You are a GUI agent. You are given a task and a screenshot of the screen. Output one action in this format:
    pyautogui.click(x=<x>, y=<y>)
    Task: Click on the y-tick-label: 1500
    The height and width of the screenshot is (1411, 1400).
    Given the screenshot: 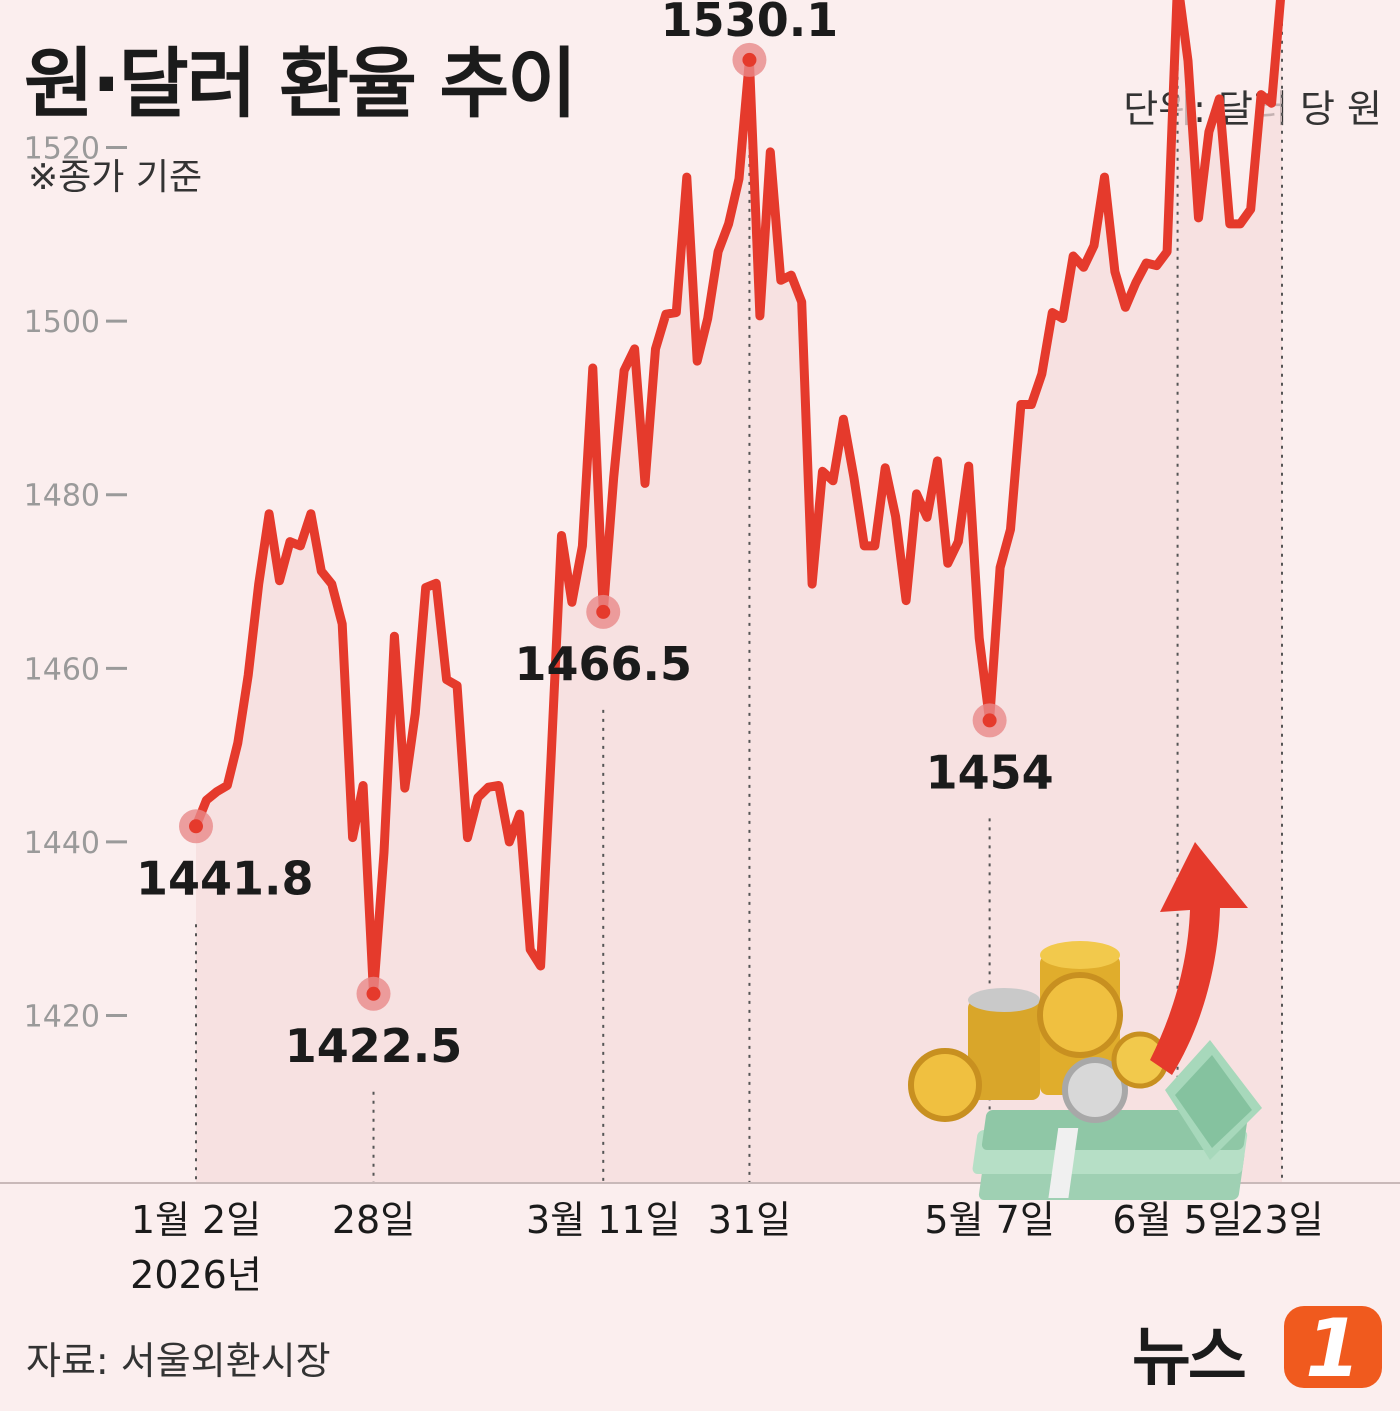 What is the action you would take?
    pyautogui.click(x=62, y=322)
    